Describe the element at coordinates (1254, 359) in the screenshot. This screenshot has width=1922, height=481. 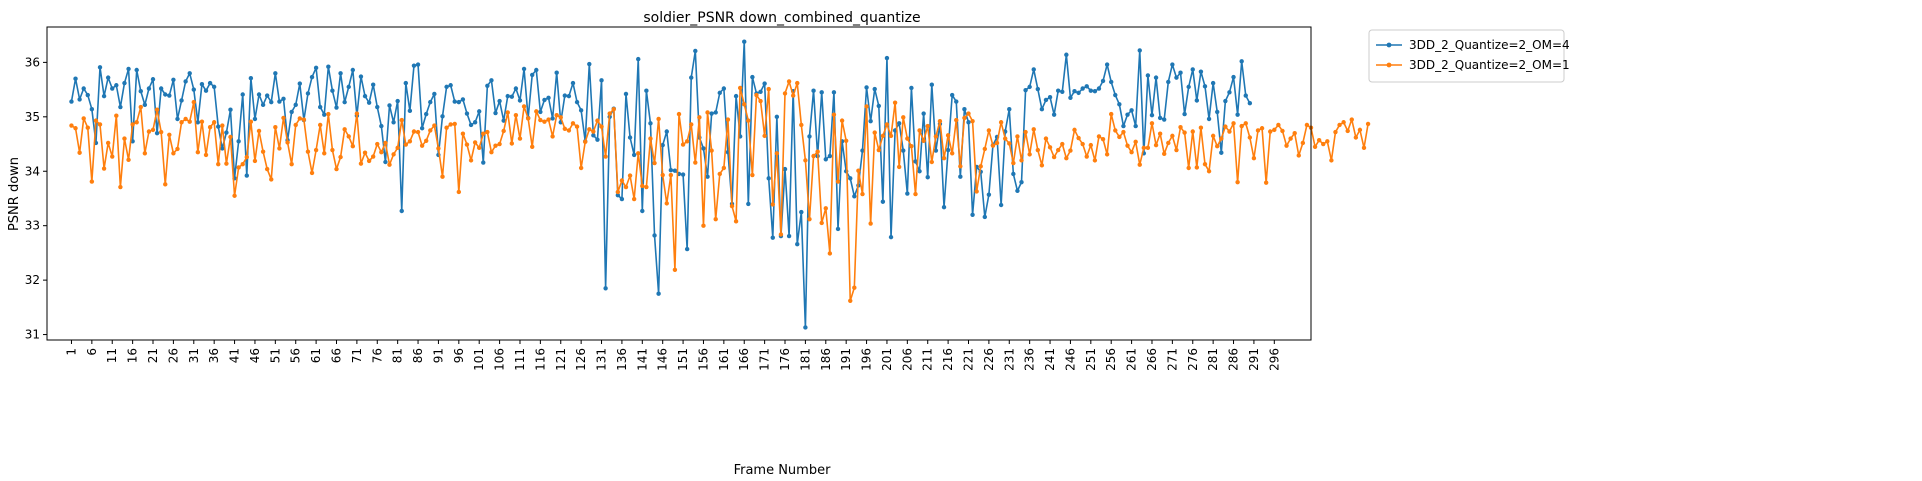
I see `x-tick-label: 291` at that location.